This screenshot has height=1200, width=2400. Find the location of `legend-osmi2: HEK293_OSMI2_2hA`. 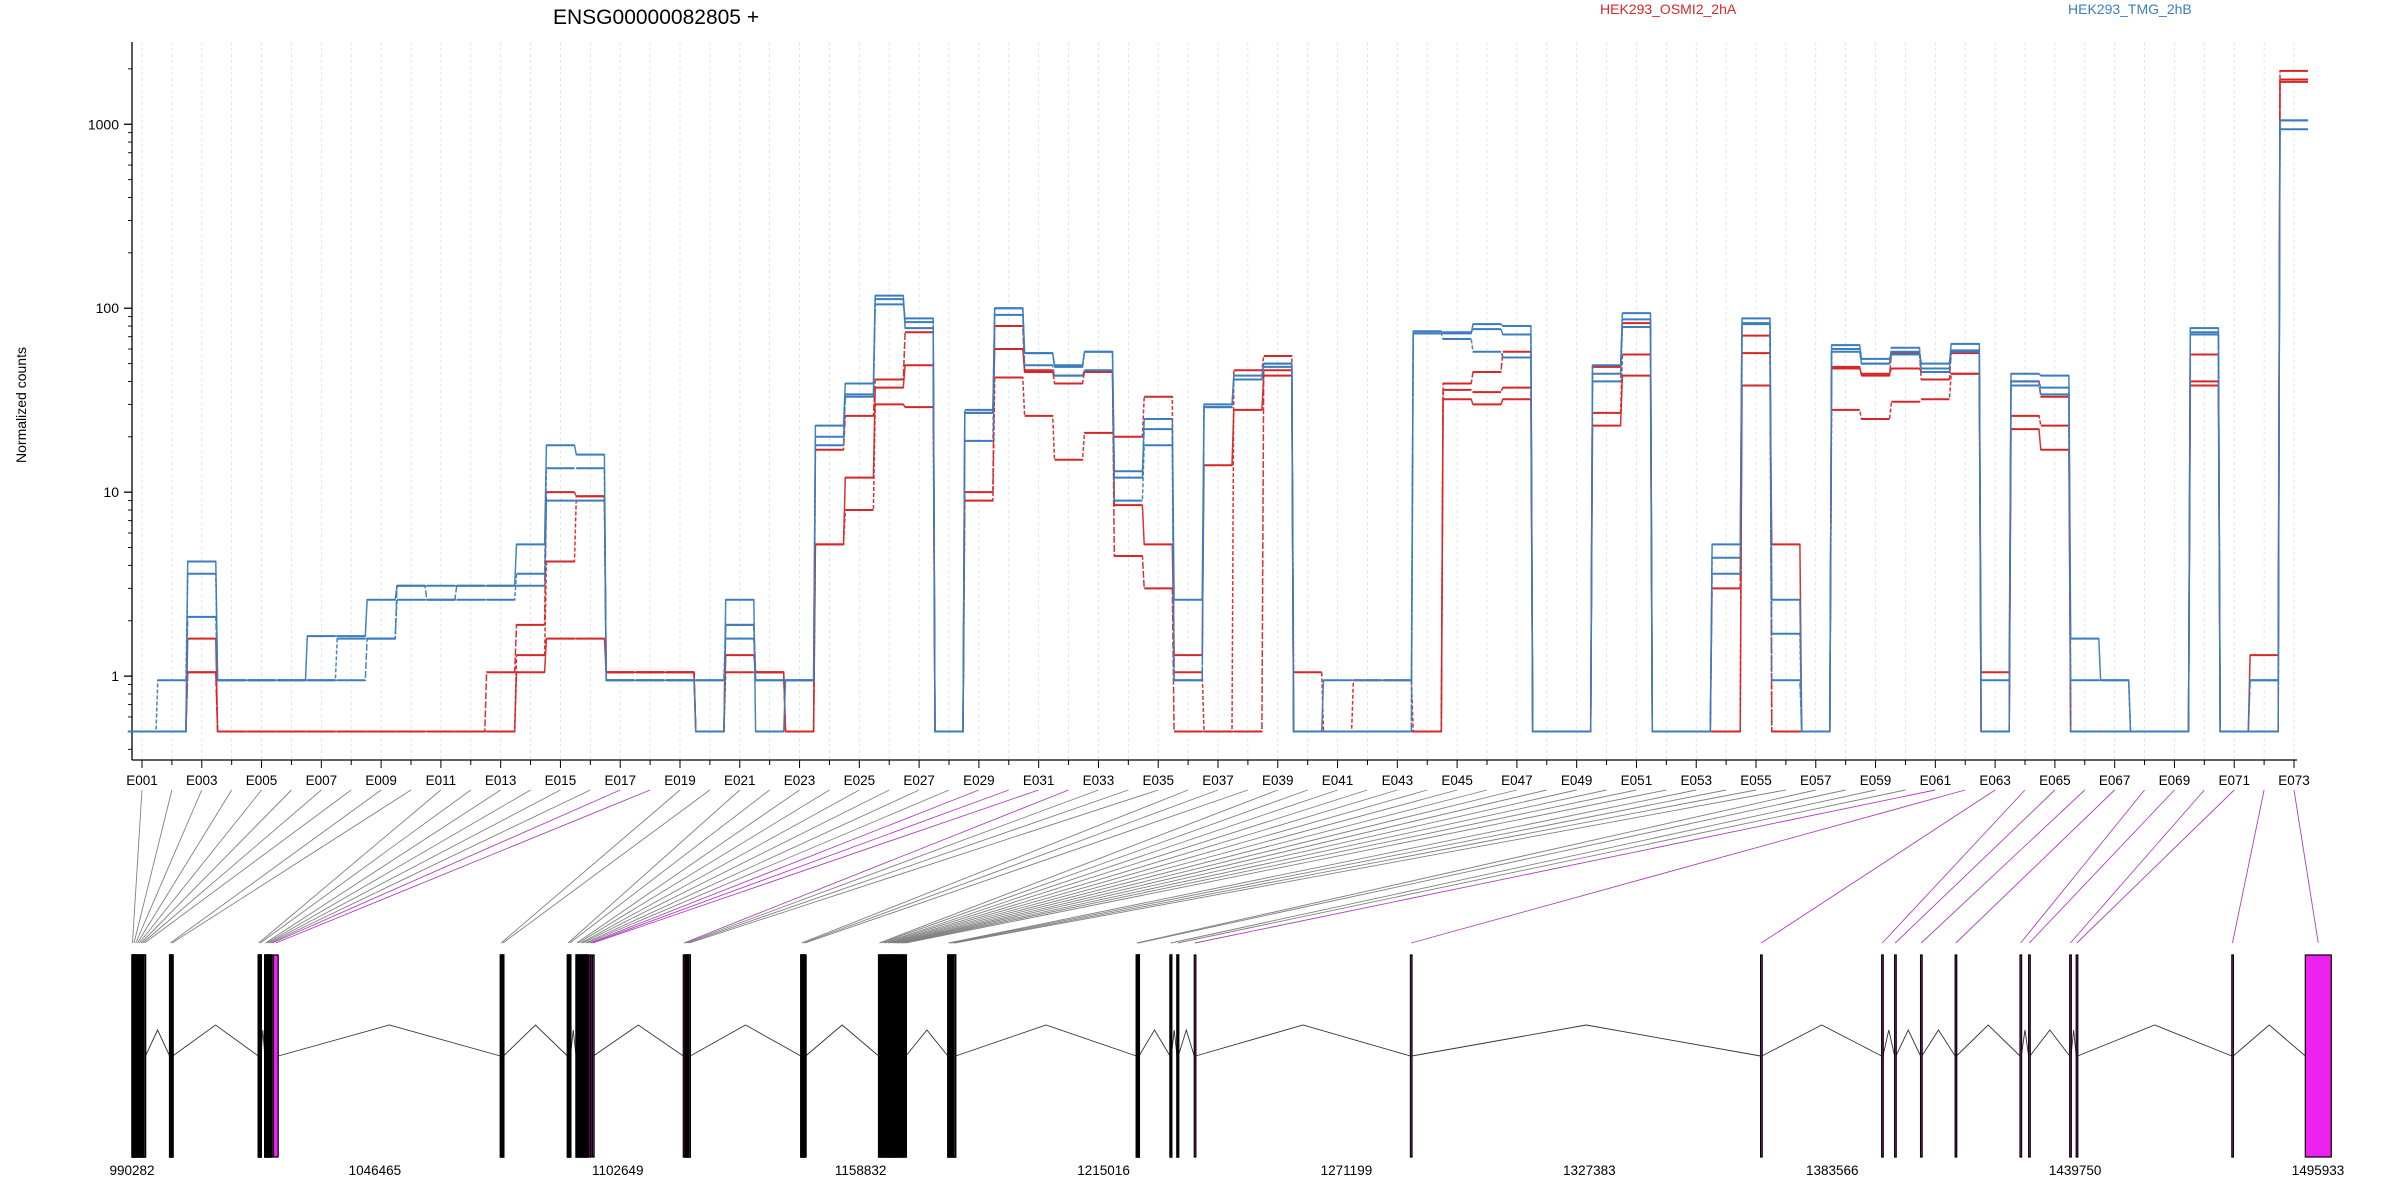

legend-osmi2: HEK293_OSMI2_2hA is located at coordinates (1668, 9).